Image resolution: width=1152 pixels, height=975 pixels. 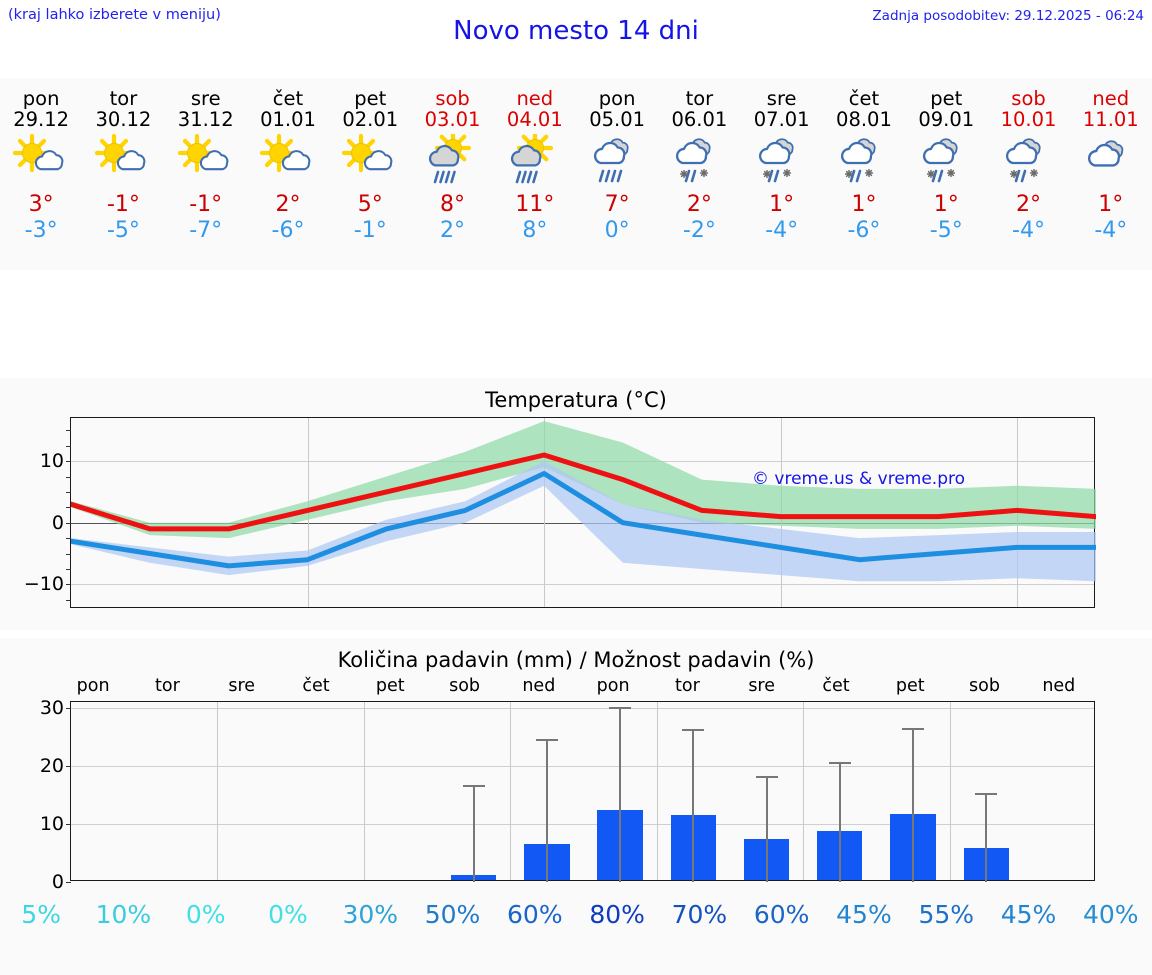 What do you see at coordinates (617, 914) in the screenshot?
I see `precipitation-probability-label: 80%` at bounding box center [617, 914].